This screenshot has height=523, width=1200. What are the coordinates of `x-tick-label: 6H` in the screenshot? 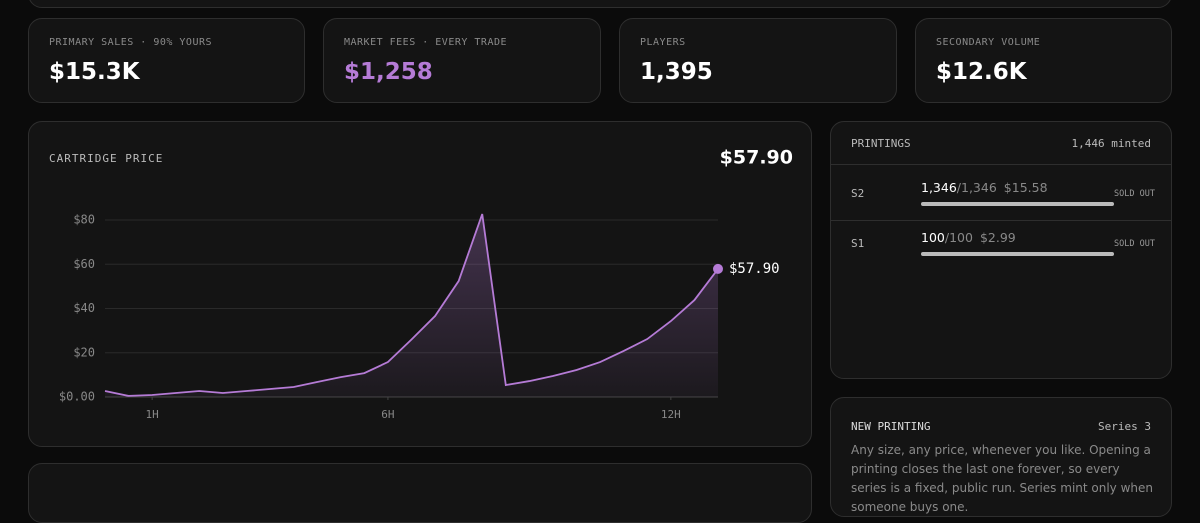 It's located at (387, 414).